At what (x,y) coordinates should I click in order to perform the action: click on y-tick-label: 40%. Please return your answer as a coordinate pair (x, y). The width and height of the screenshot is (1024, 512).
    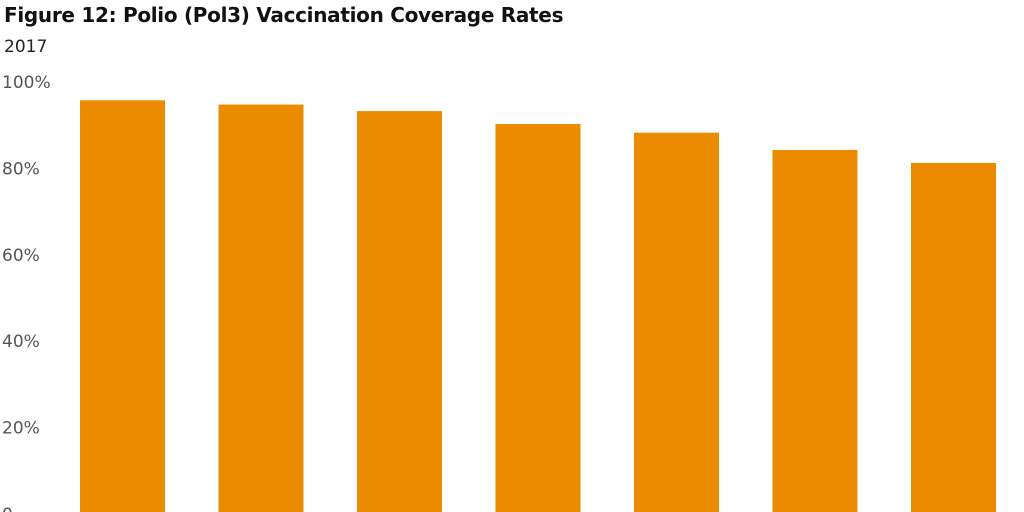
    Looking at the image, I should click on (21, 342).